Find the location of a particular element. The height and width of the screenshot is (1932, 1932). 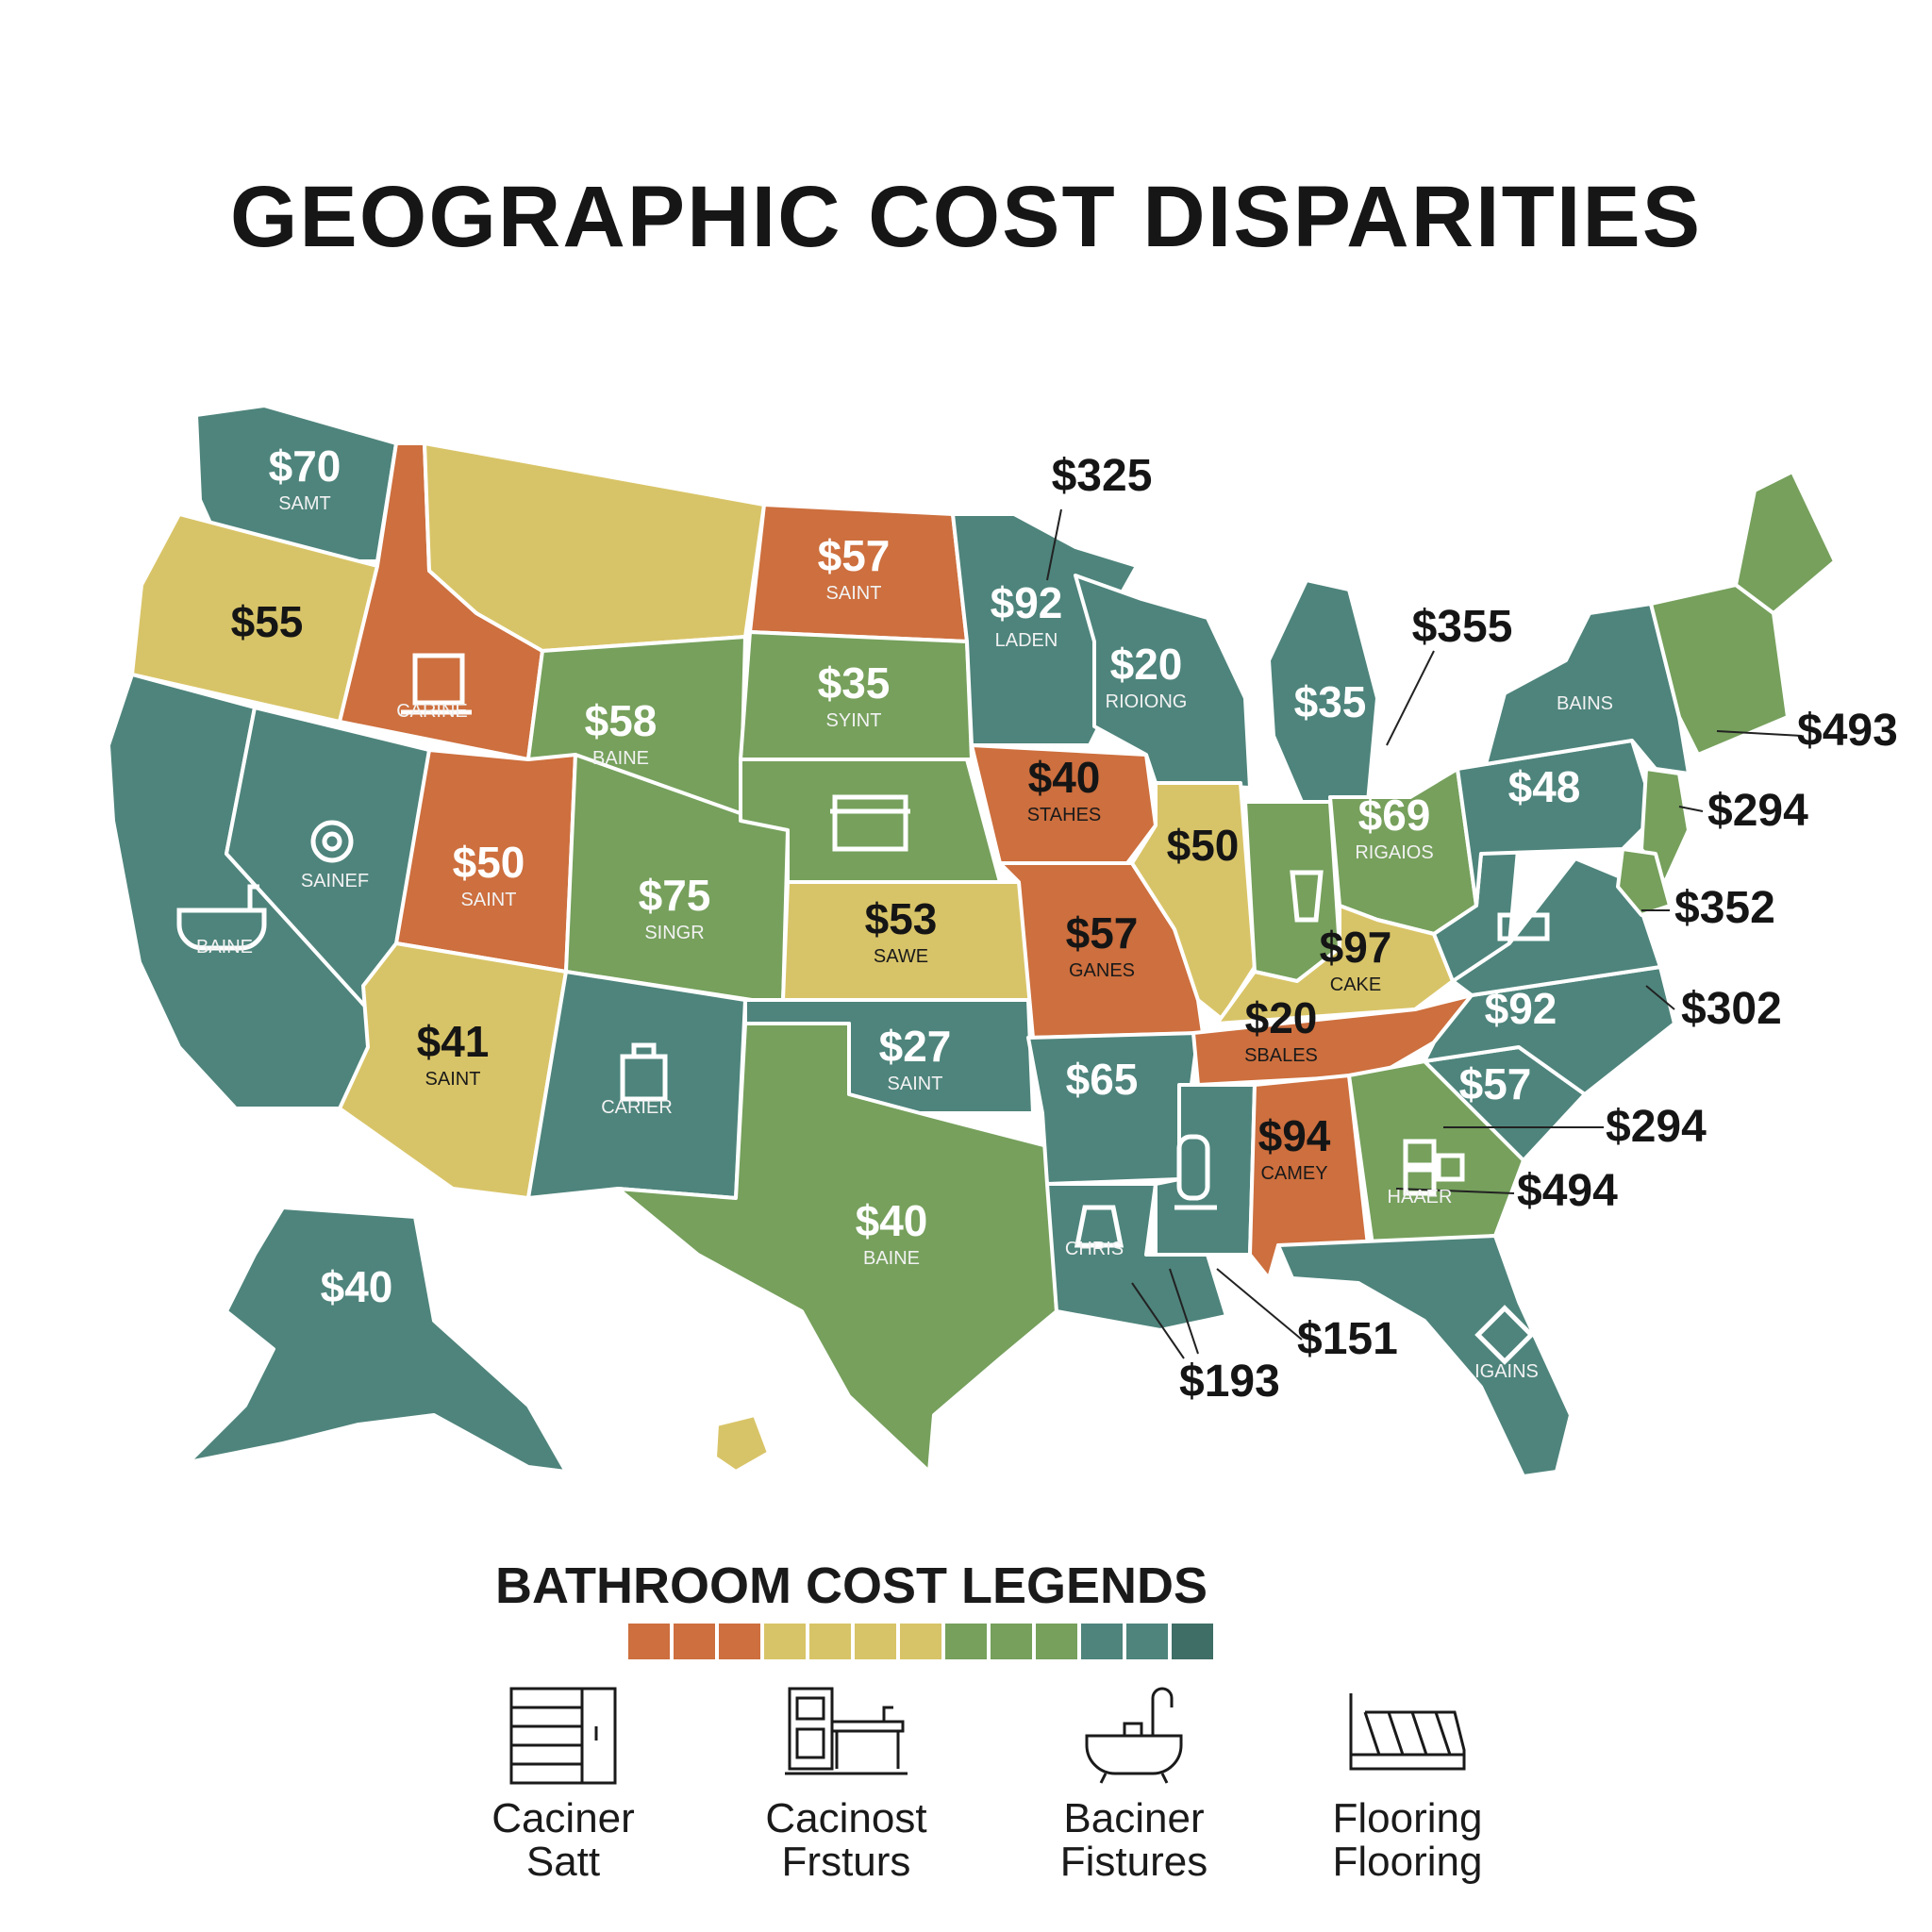

state-label-mn: LADEN is located at coordinates (1027, 640).